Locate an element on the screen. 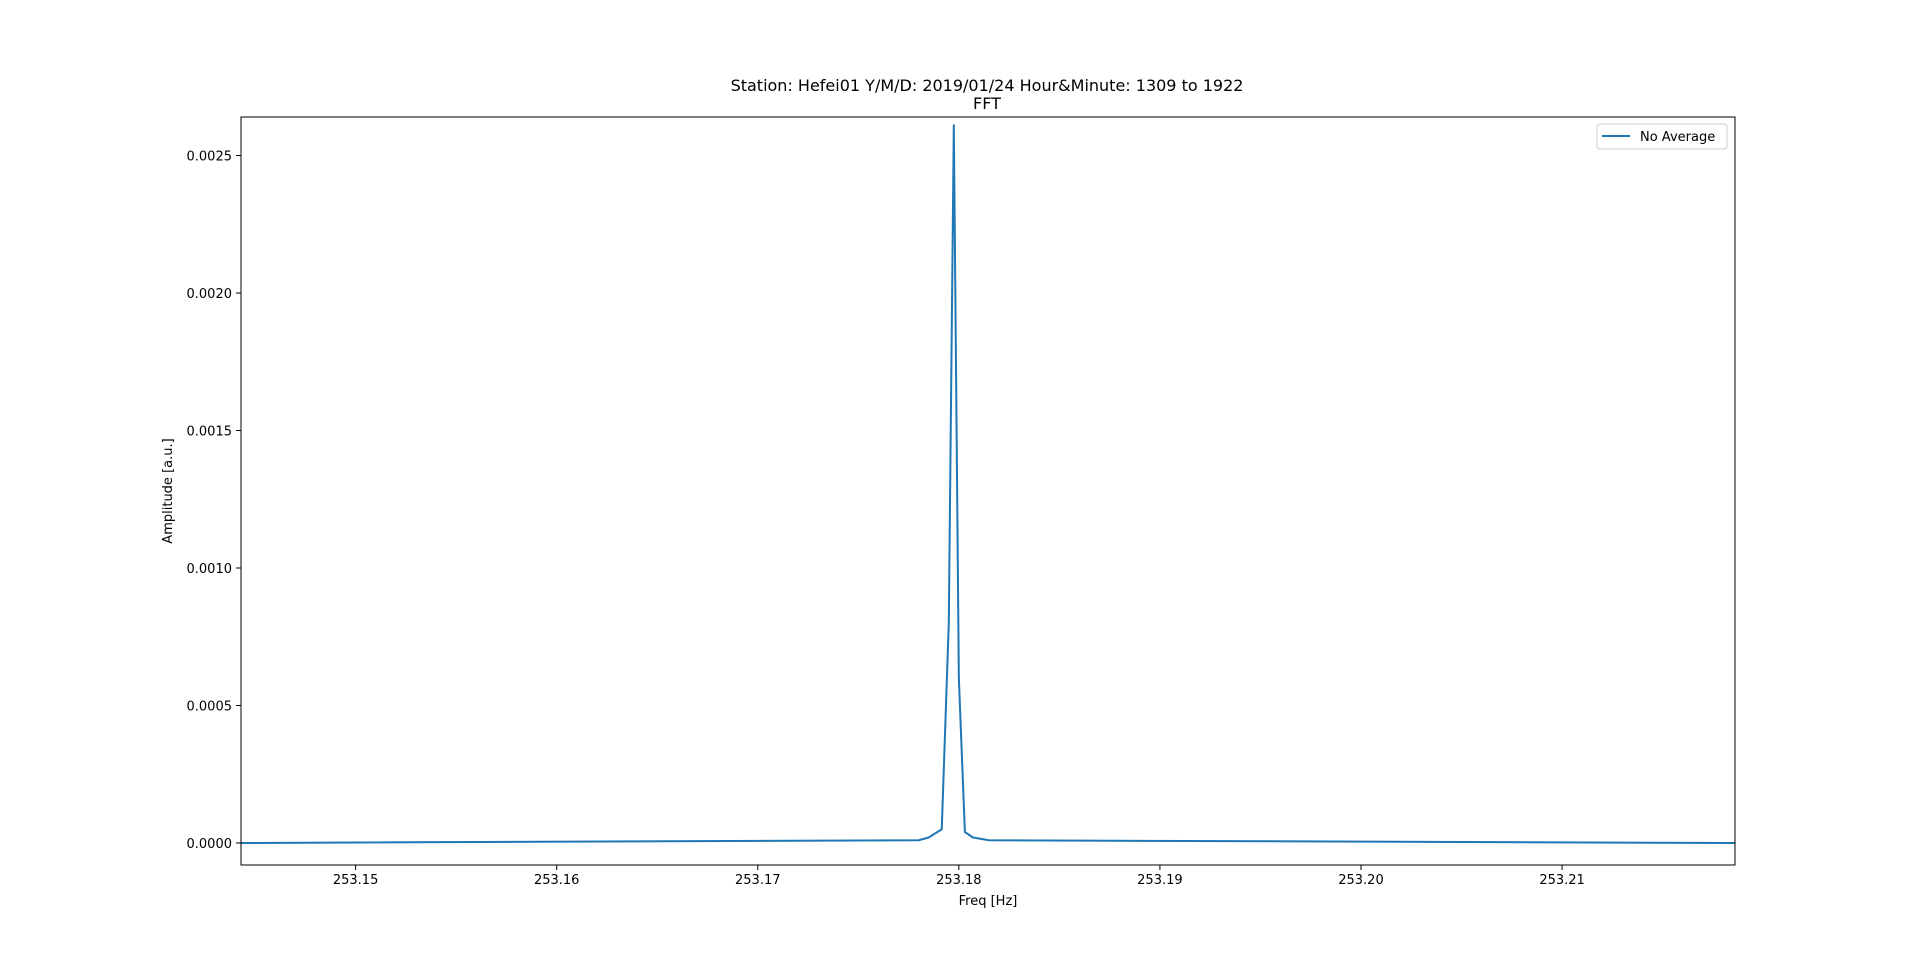 This screenshot has height=967, width=1920. x-tick-label: 253.19 is located at coordinates (1160, 880).